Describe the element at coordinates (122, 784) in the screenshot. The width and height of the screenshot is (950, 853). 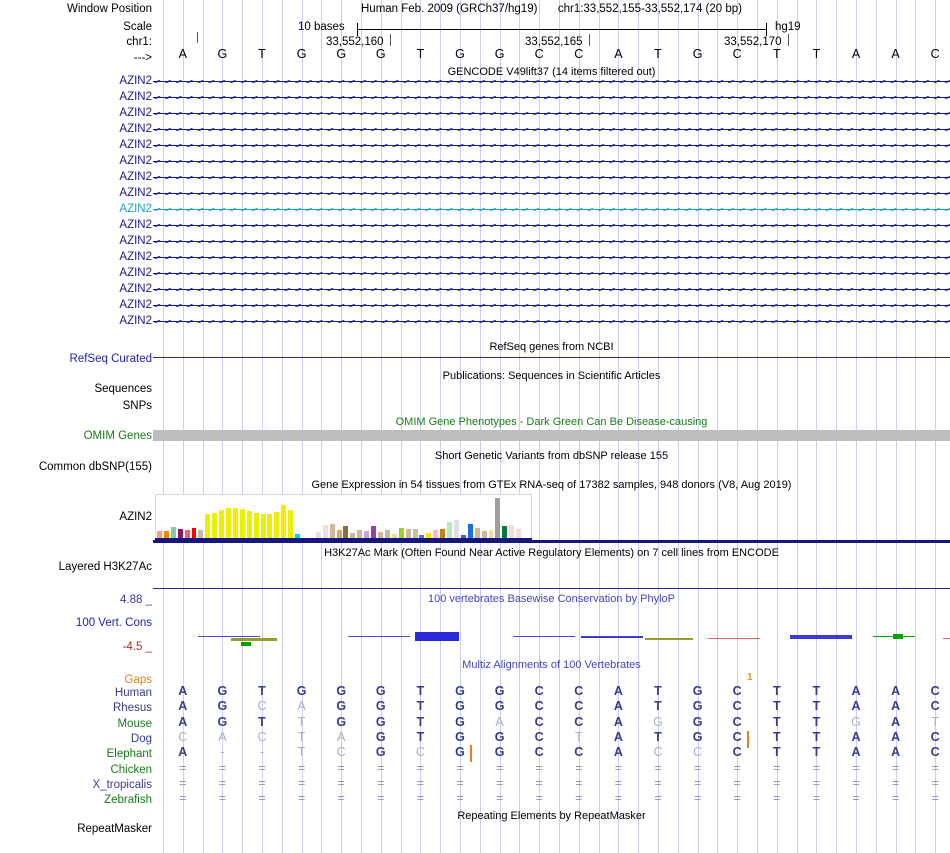
I see `multiz-species-label: X_tropicalis` at that location.